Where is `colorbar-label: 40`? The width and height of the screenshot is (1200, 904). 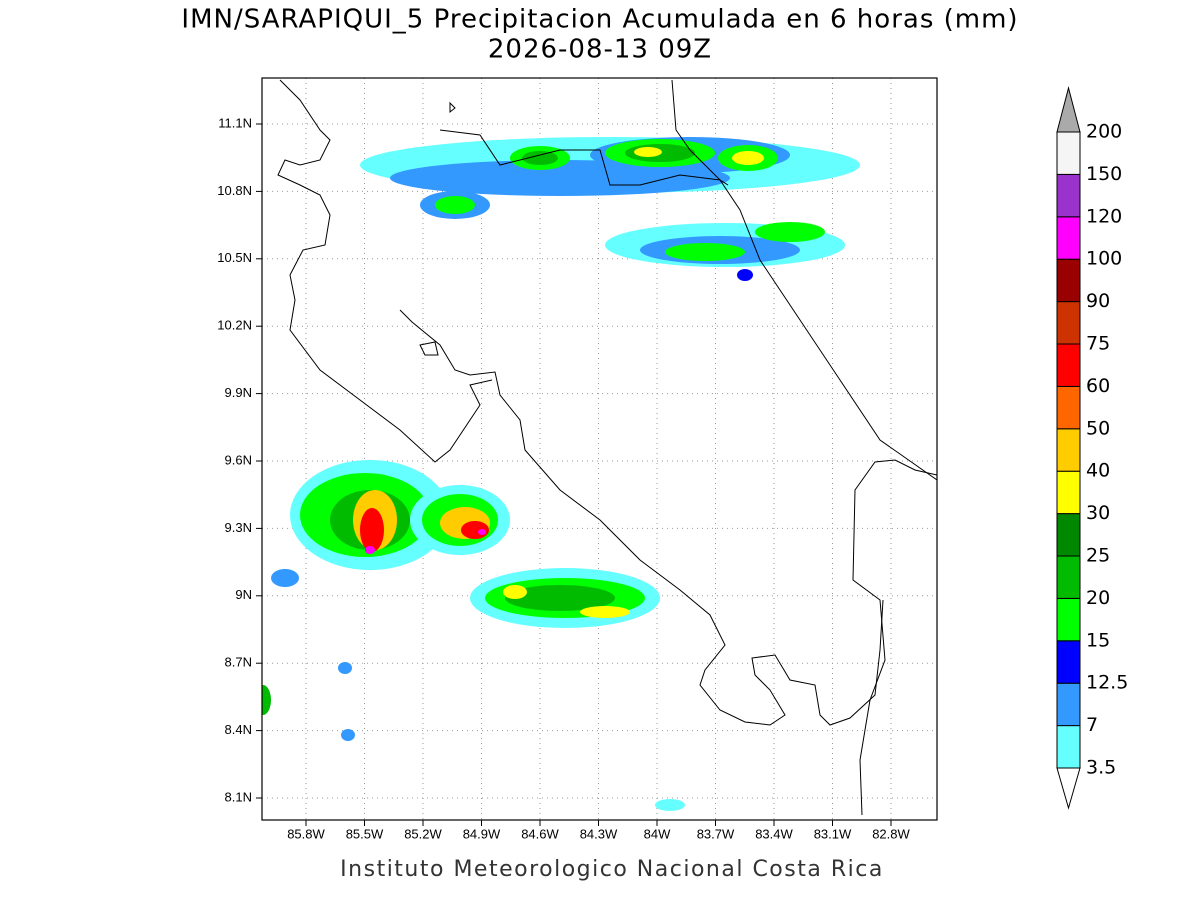
colorbar-label: 40 is located at coordinates (1098, 471).